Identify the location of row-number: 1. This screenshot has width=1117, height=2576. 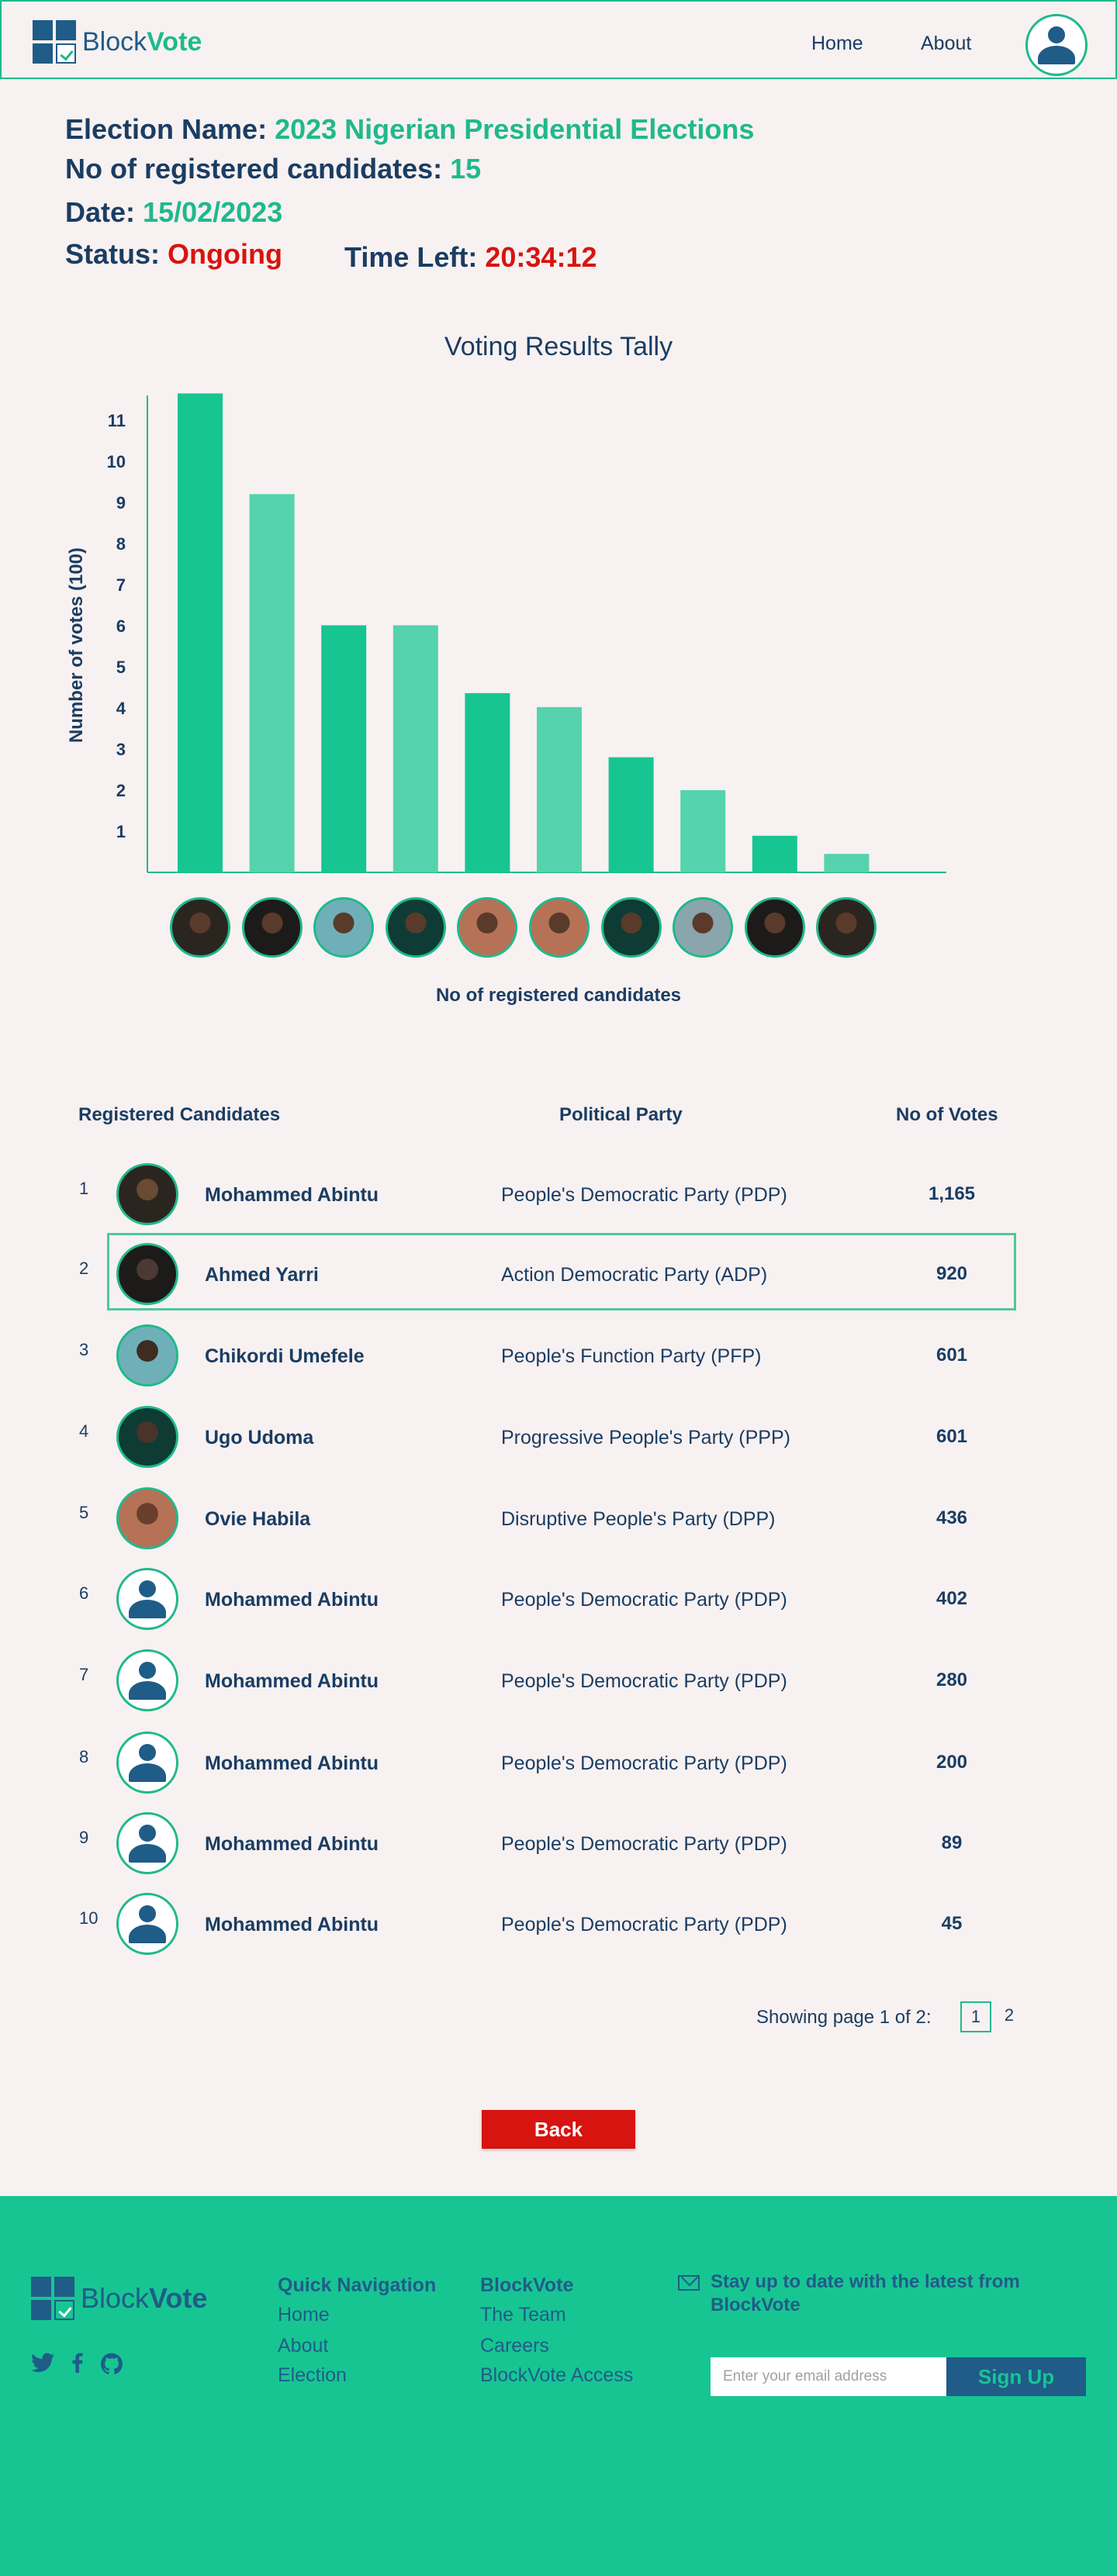
(84, 1188).